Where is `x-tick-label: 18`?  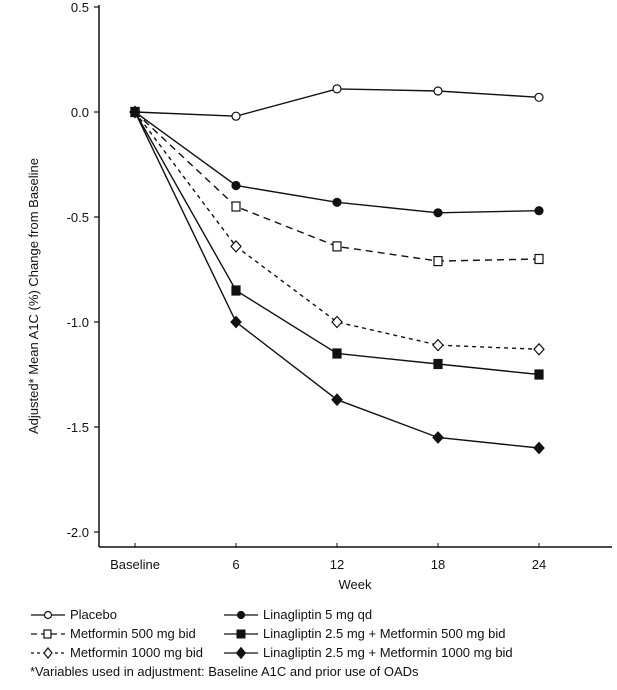
x-tick-label: 18 is located at coordinates (438, 564).